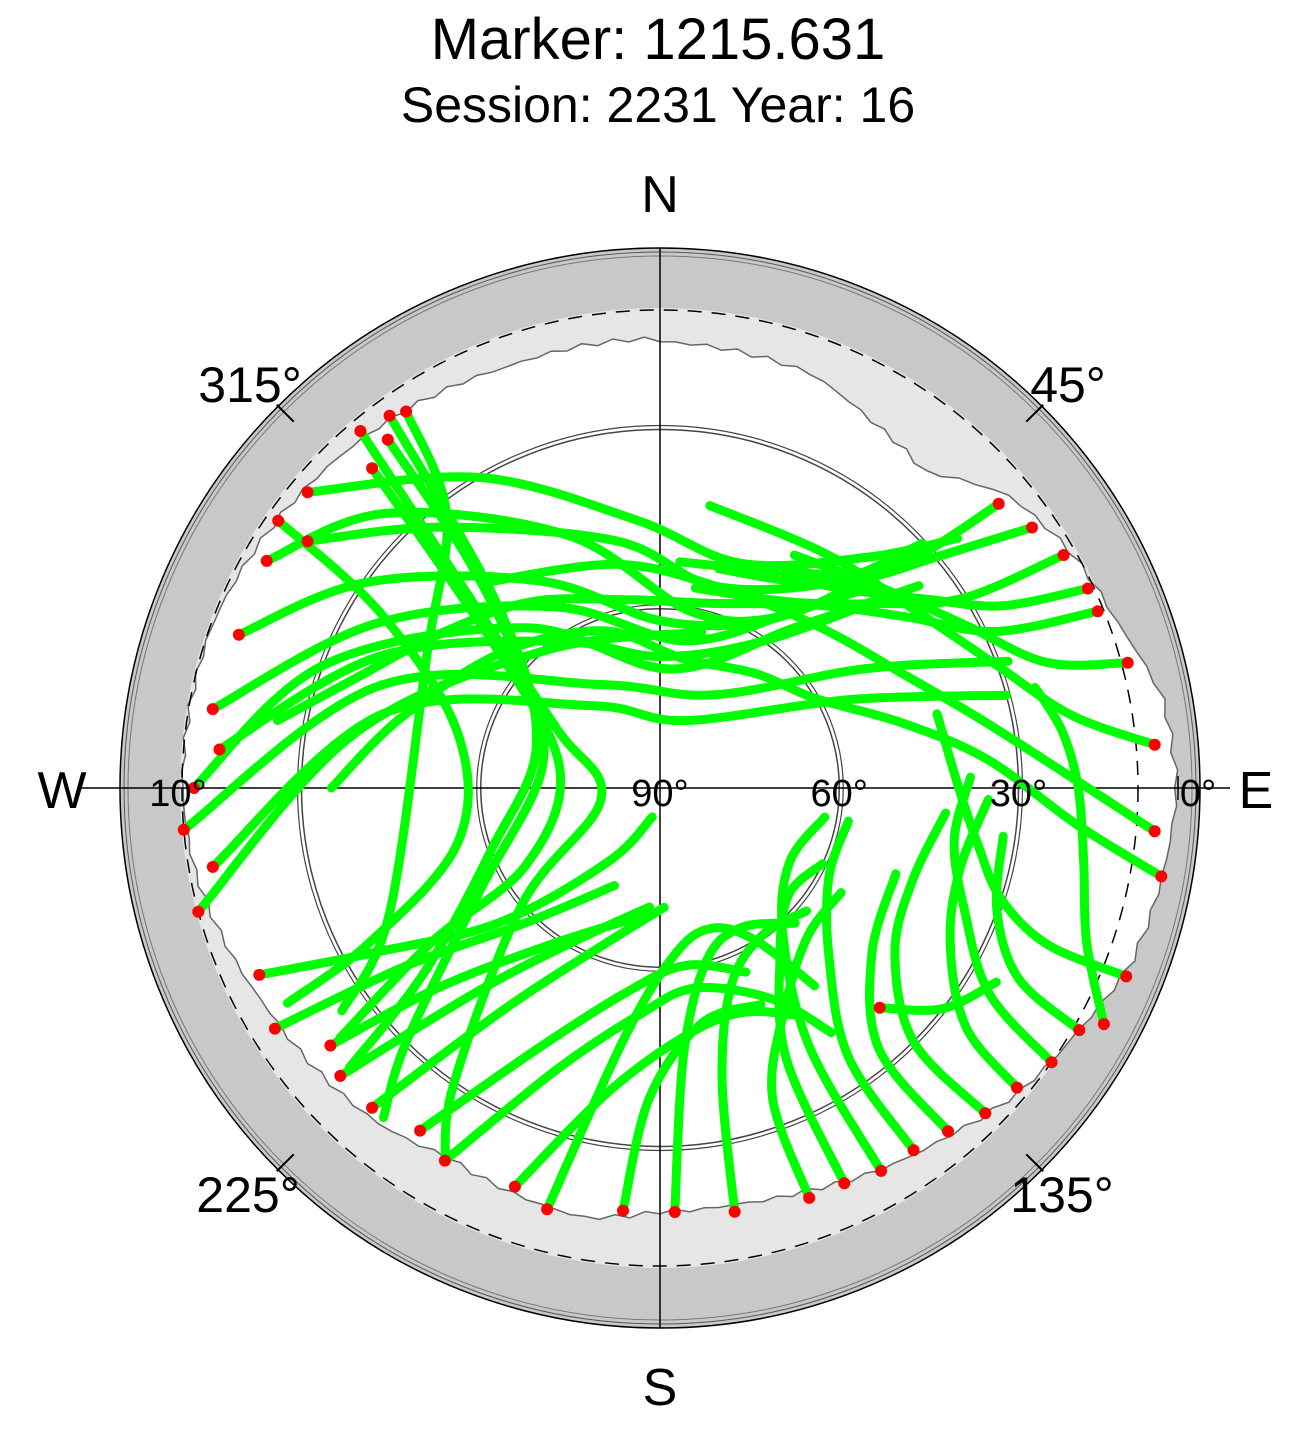  What do you see at coordinates (177, 794) in the screenshot?
I see `label-elevation-10: 10°` at bounding box center [177, 794].